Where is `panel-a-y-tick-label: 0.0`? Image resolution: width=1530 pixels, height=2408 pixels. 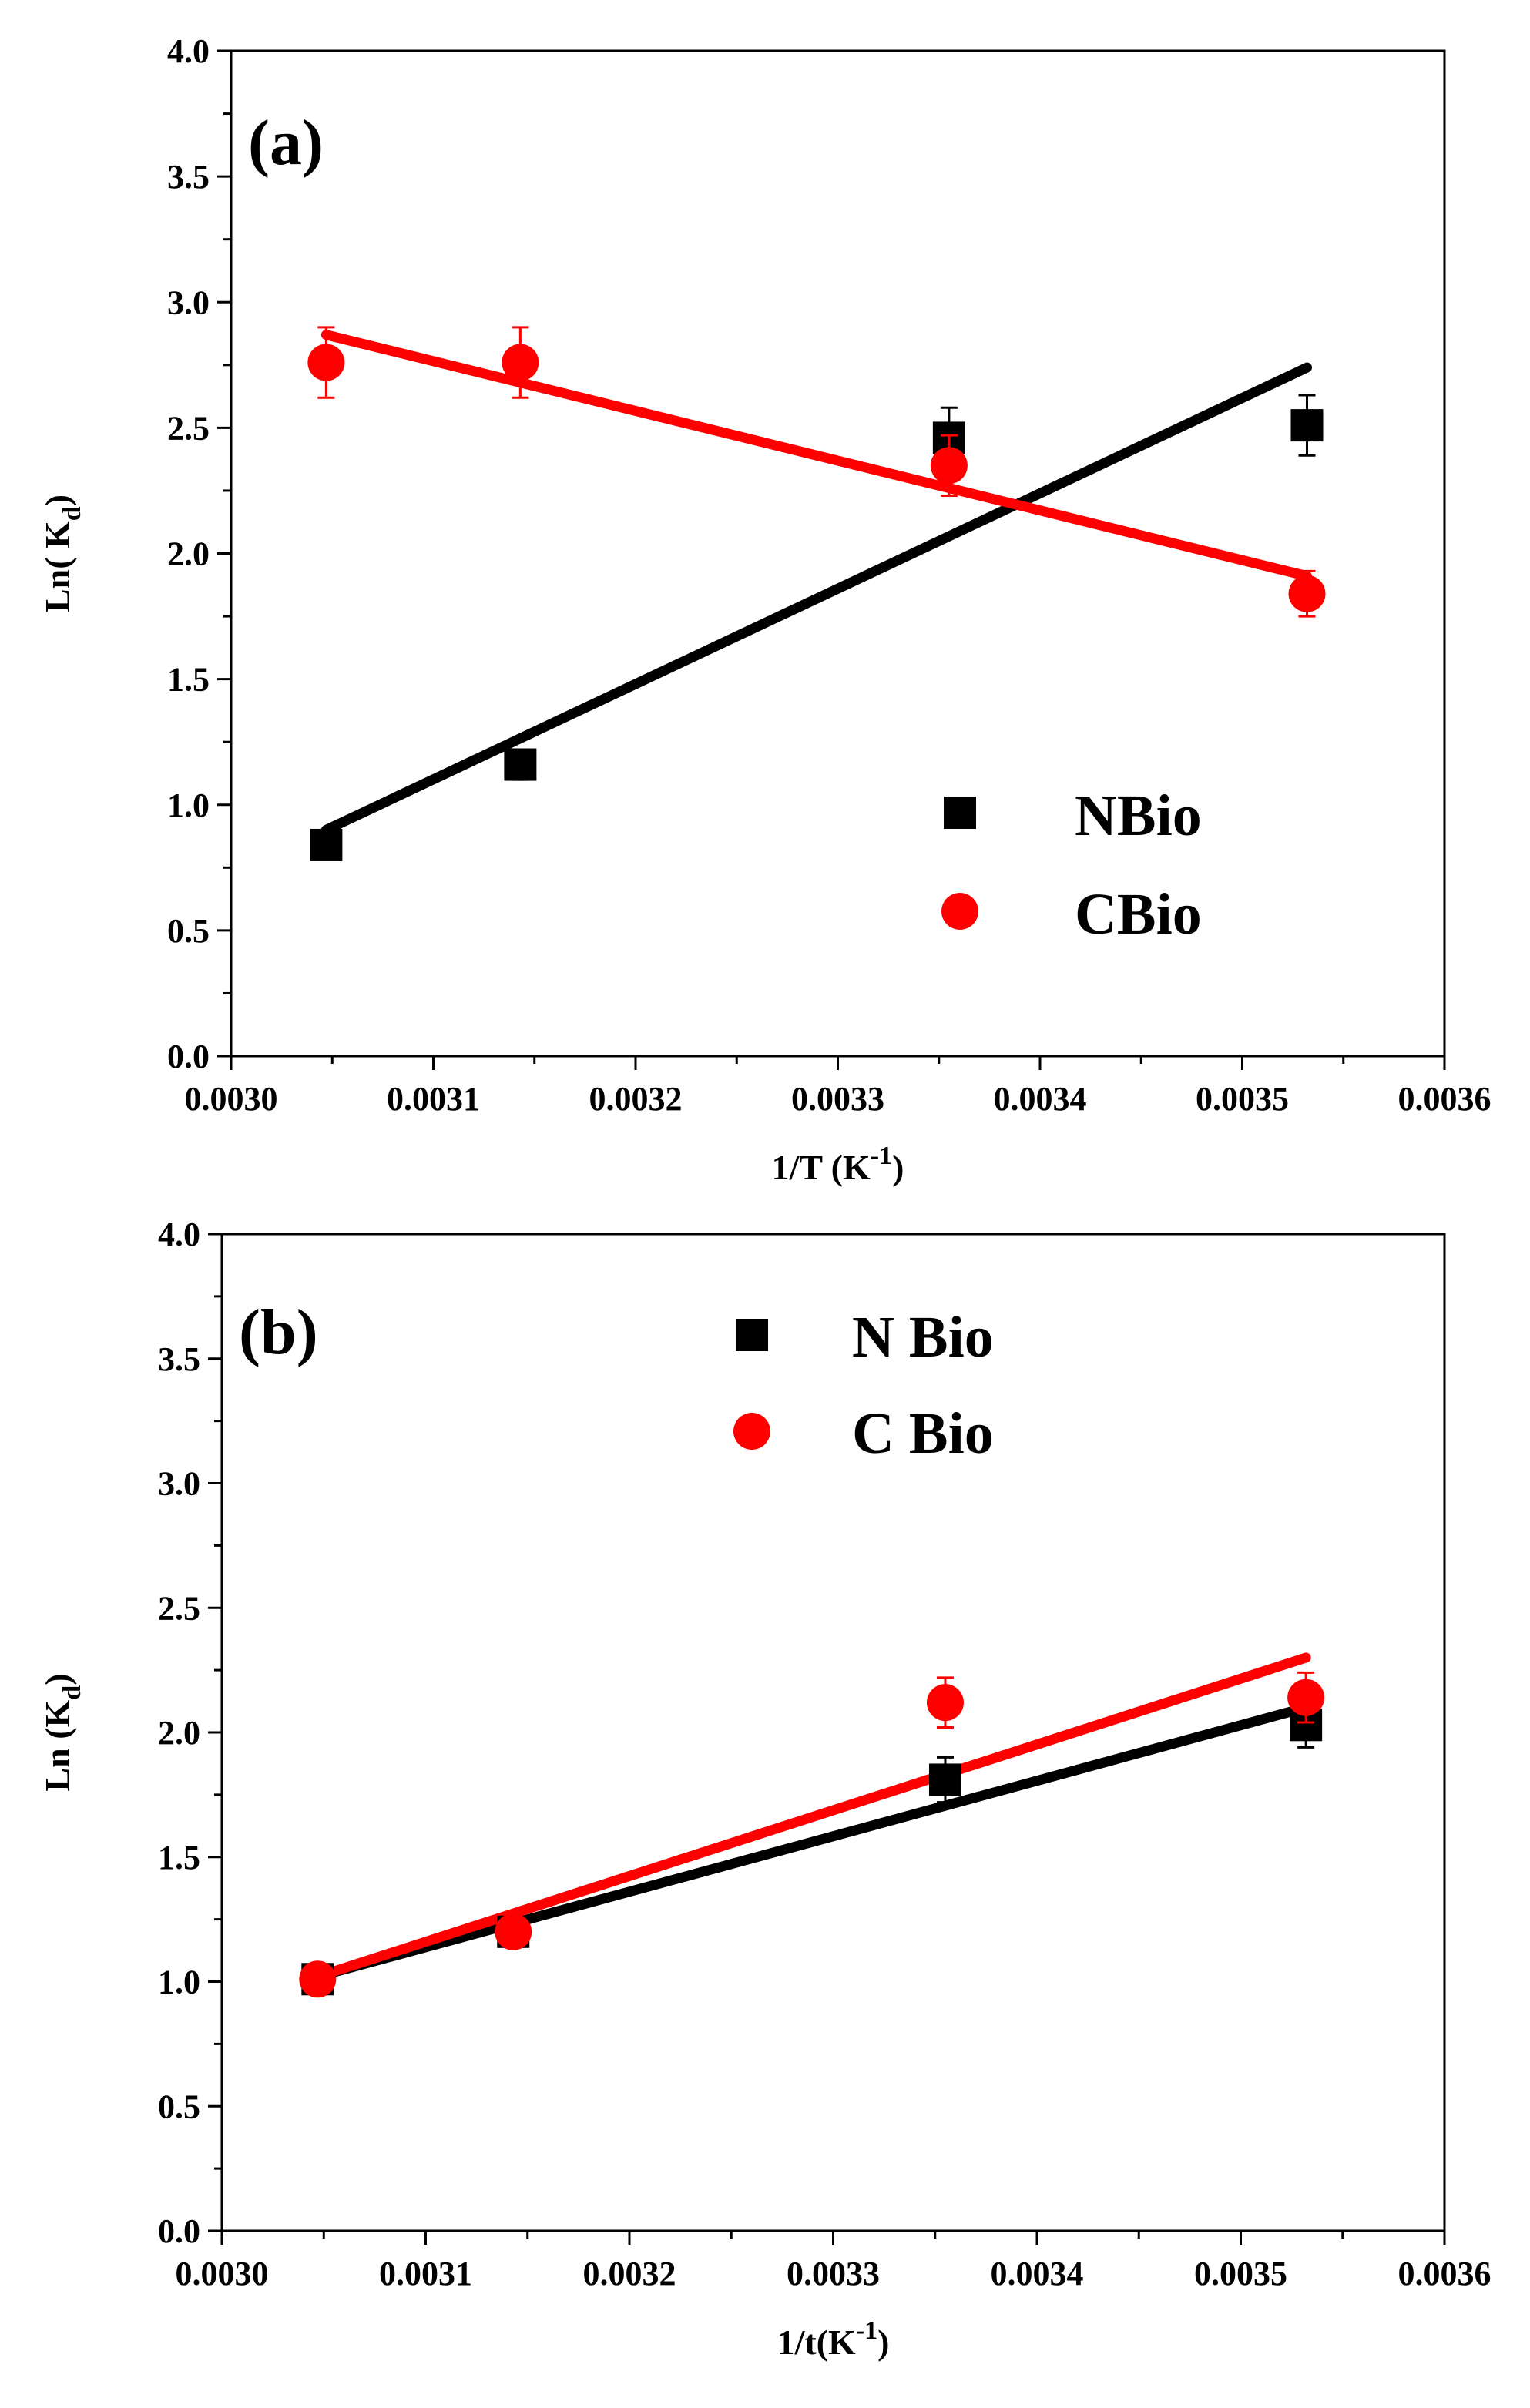
panel-a-y-tick-label: 0.0 is located at coordinates (188, 1056).